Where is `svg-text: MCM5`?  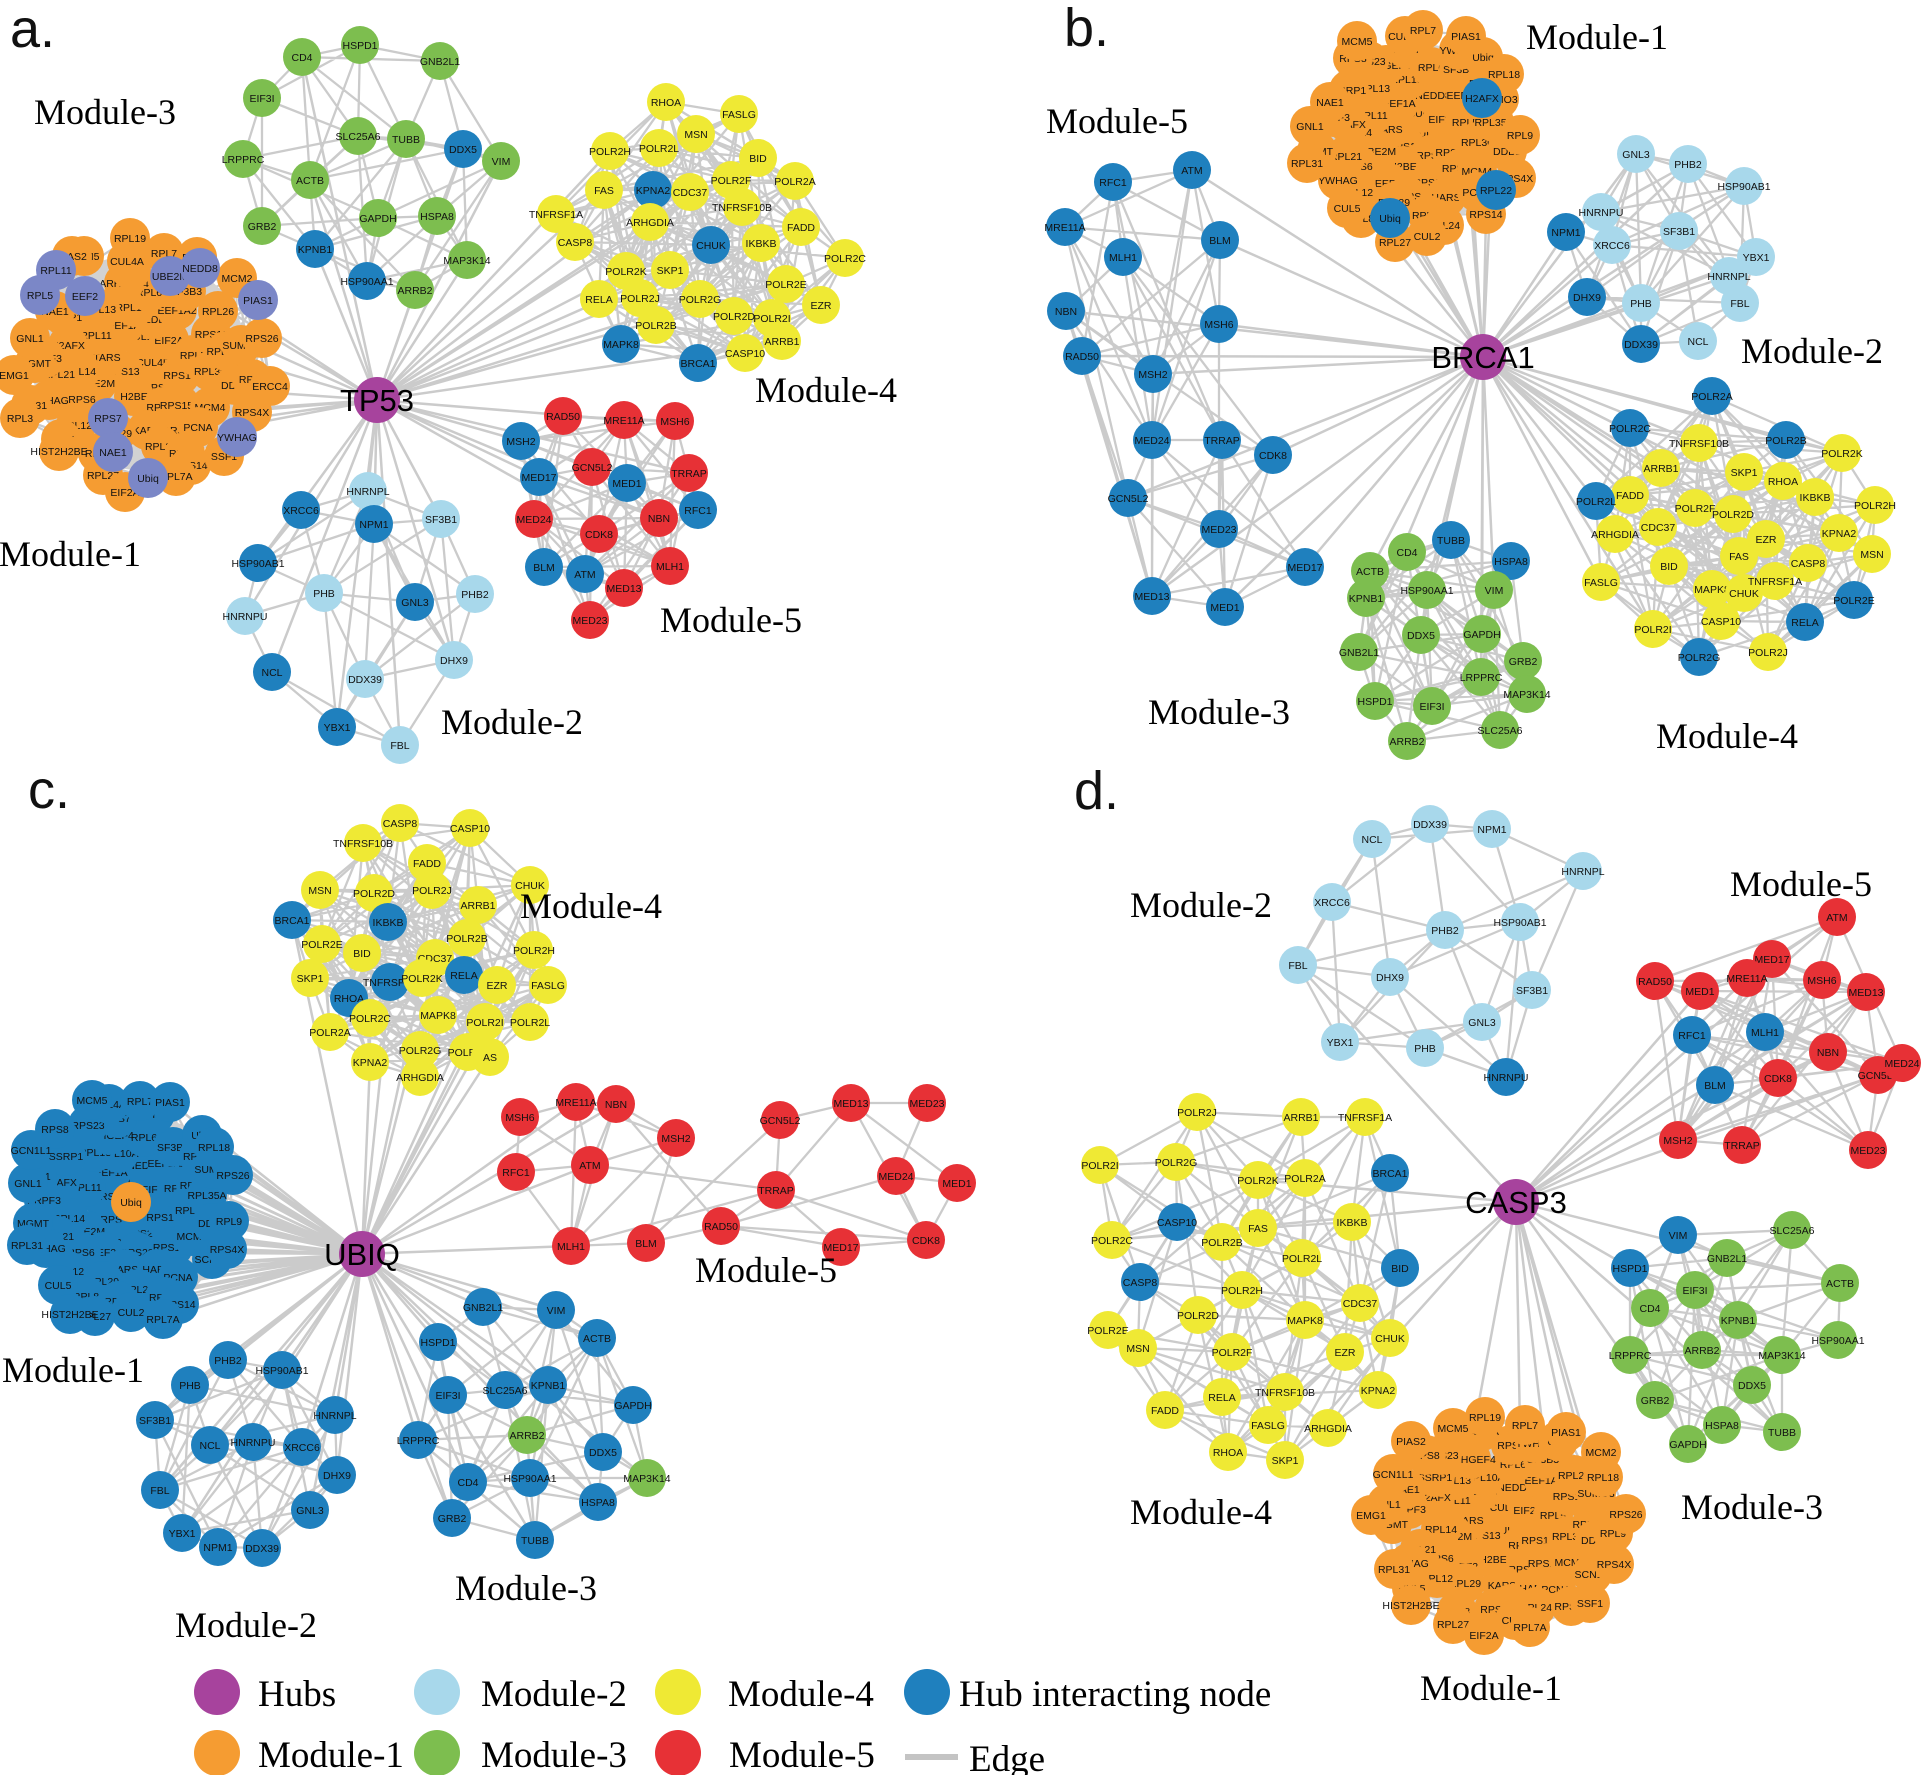 svg-text: MCM5 is located at coordinates (1357, 42).